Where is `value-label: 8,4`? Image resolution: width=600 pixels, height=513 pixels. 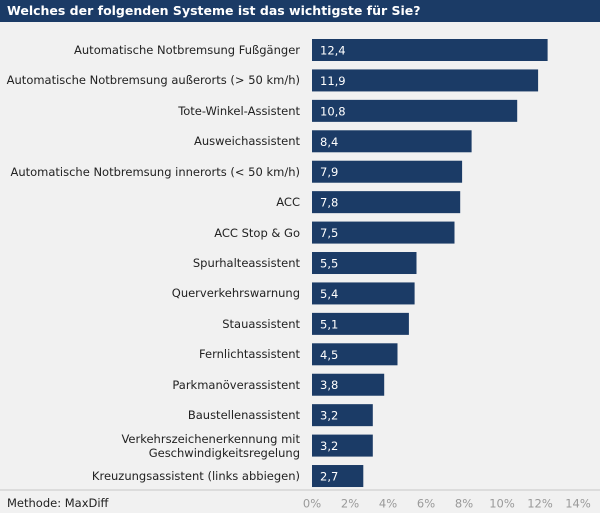
value-label: 8,4 is located at coordinates (329, 142).